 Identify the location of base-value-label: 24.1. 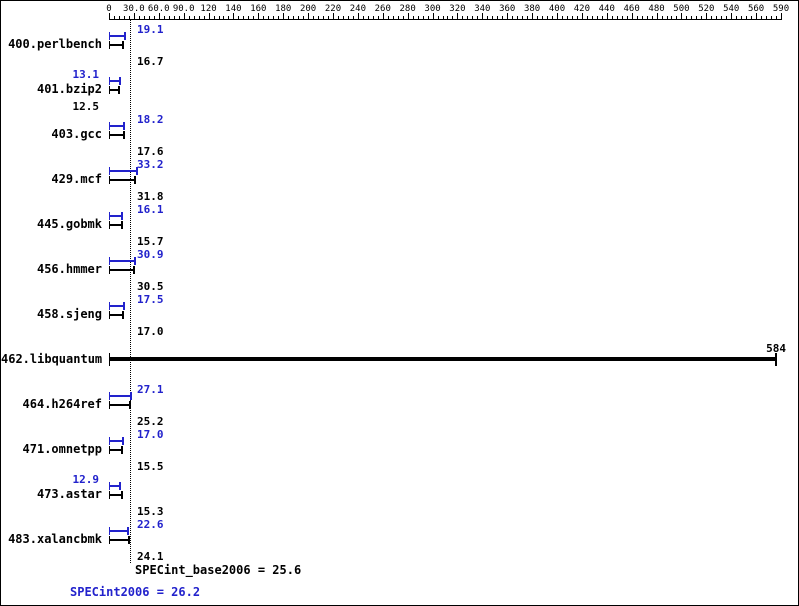
(150, 556).